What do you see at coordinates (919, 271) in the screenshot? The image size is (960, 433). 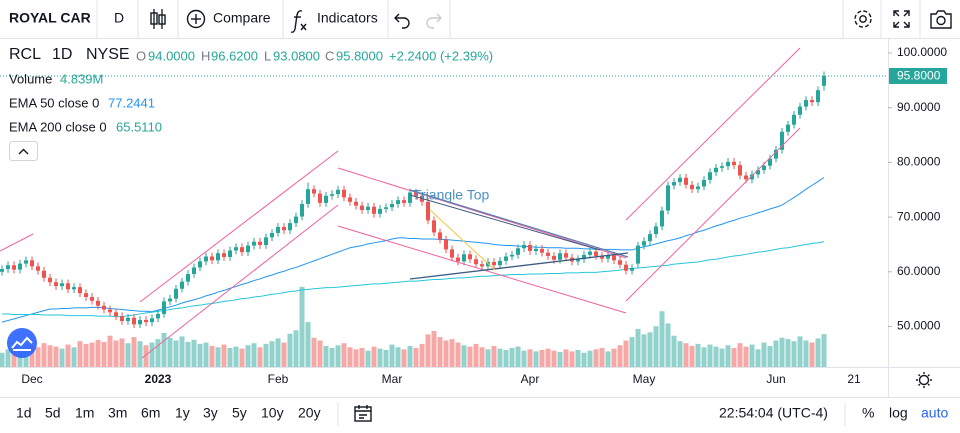 I see `y-tick-label: 60.0000` at bounding box center [919, 271].